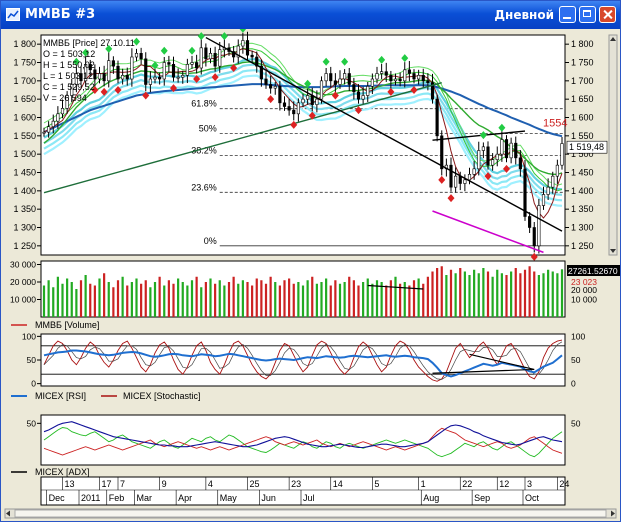  I want to click on price-tick-label-right: 1 350, so click(582, 209).